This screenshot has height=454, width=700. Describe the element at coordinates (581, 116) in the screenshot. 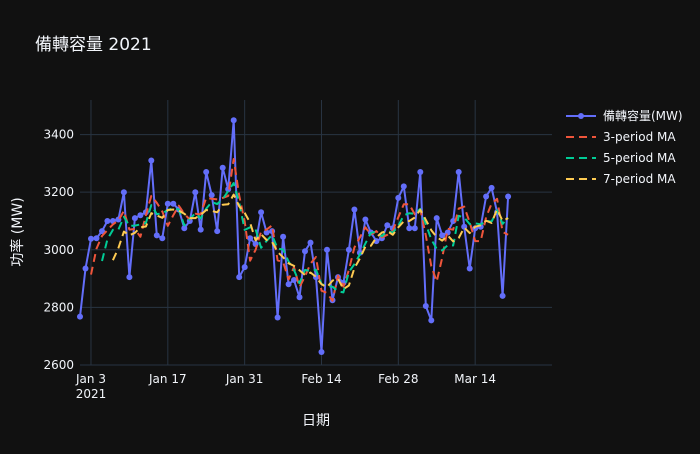

I see `legend-marker` at that location.